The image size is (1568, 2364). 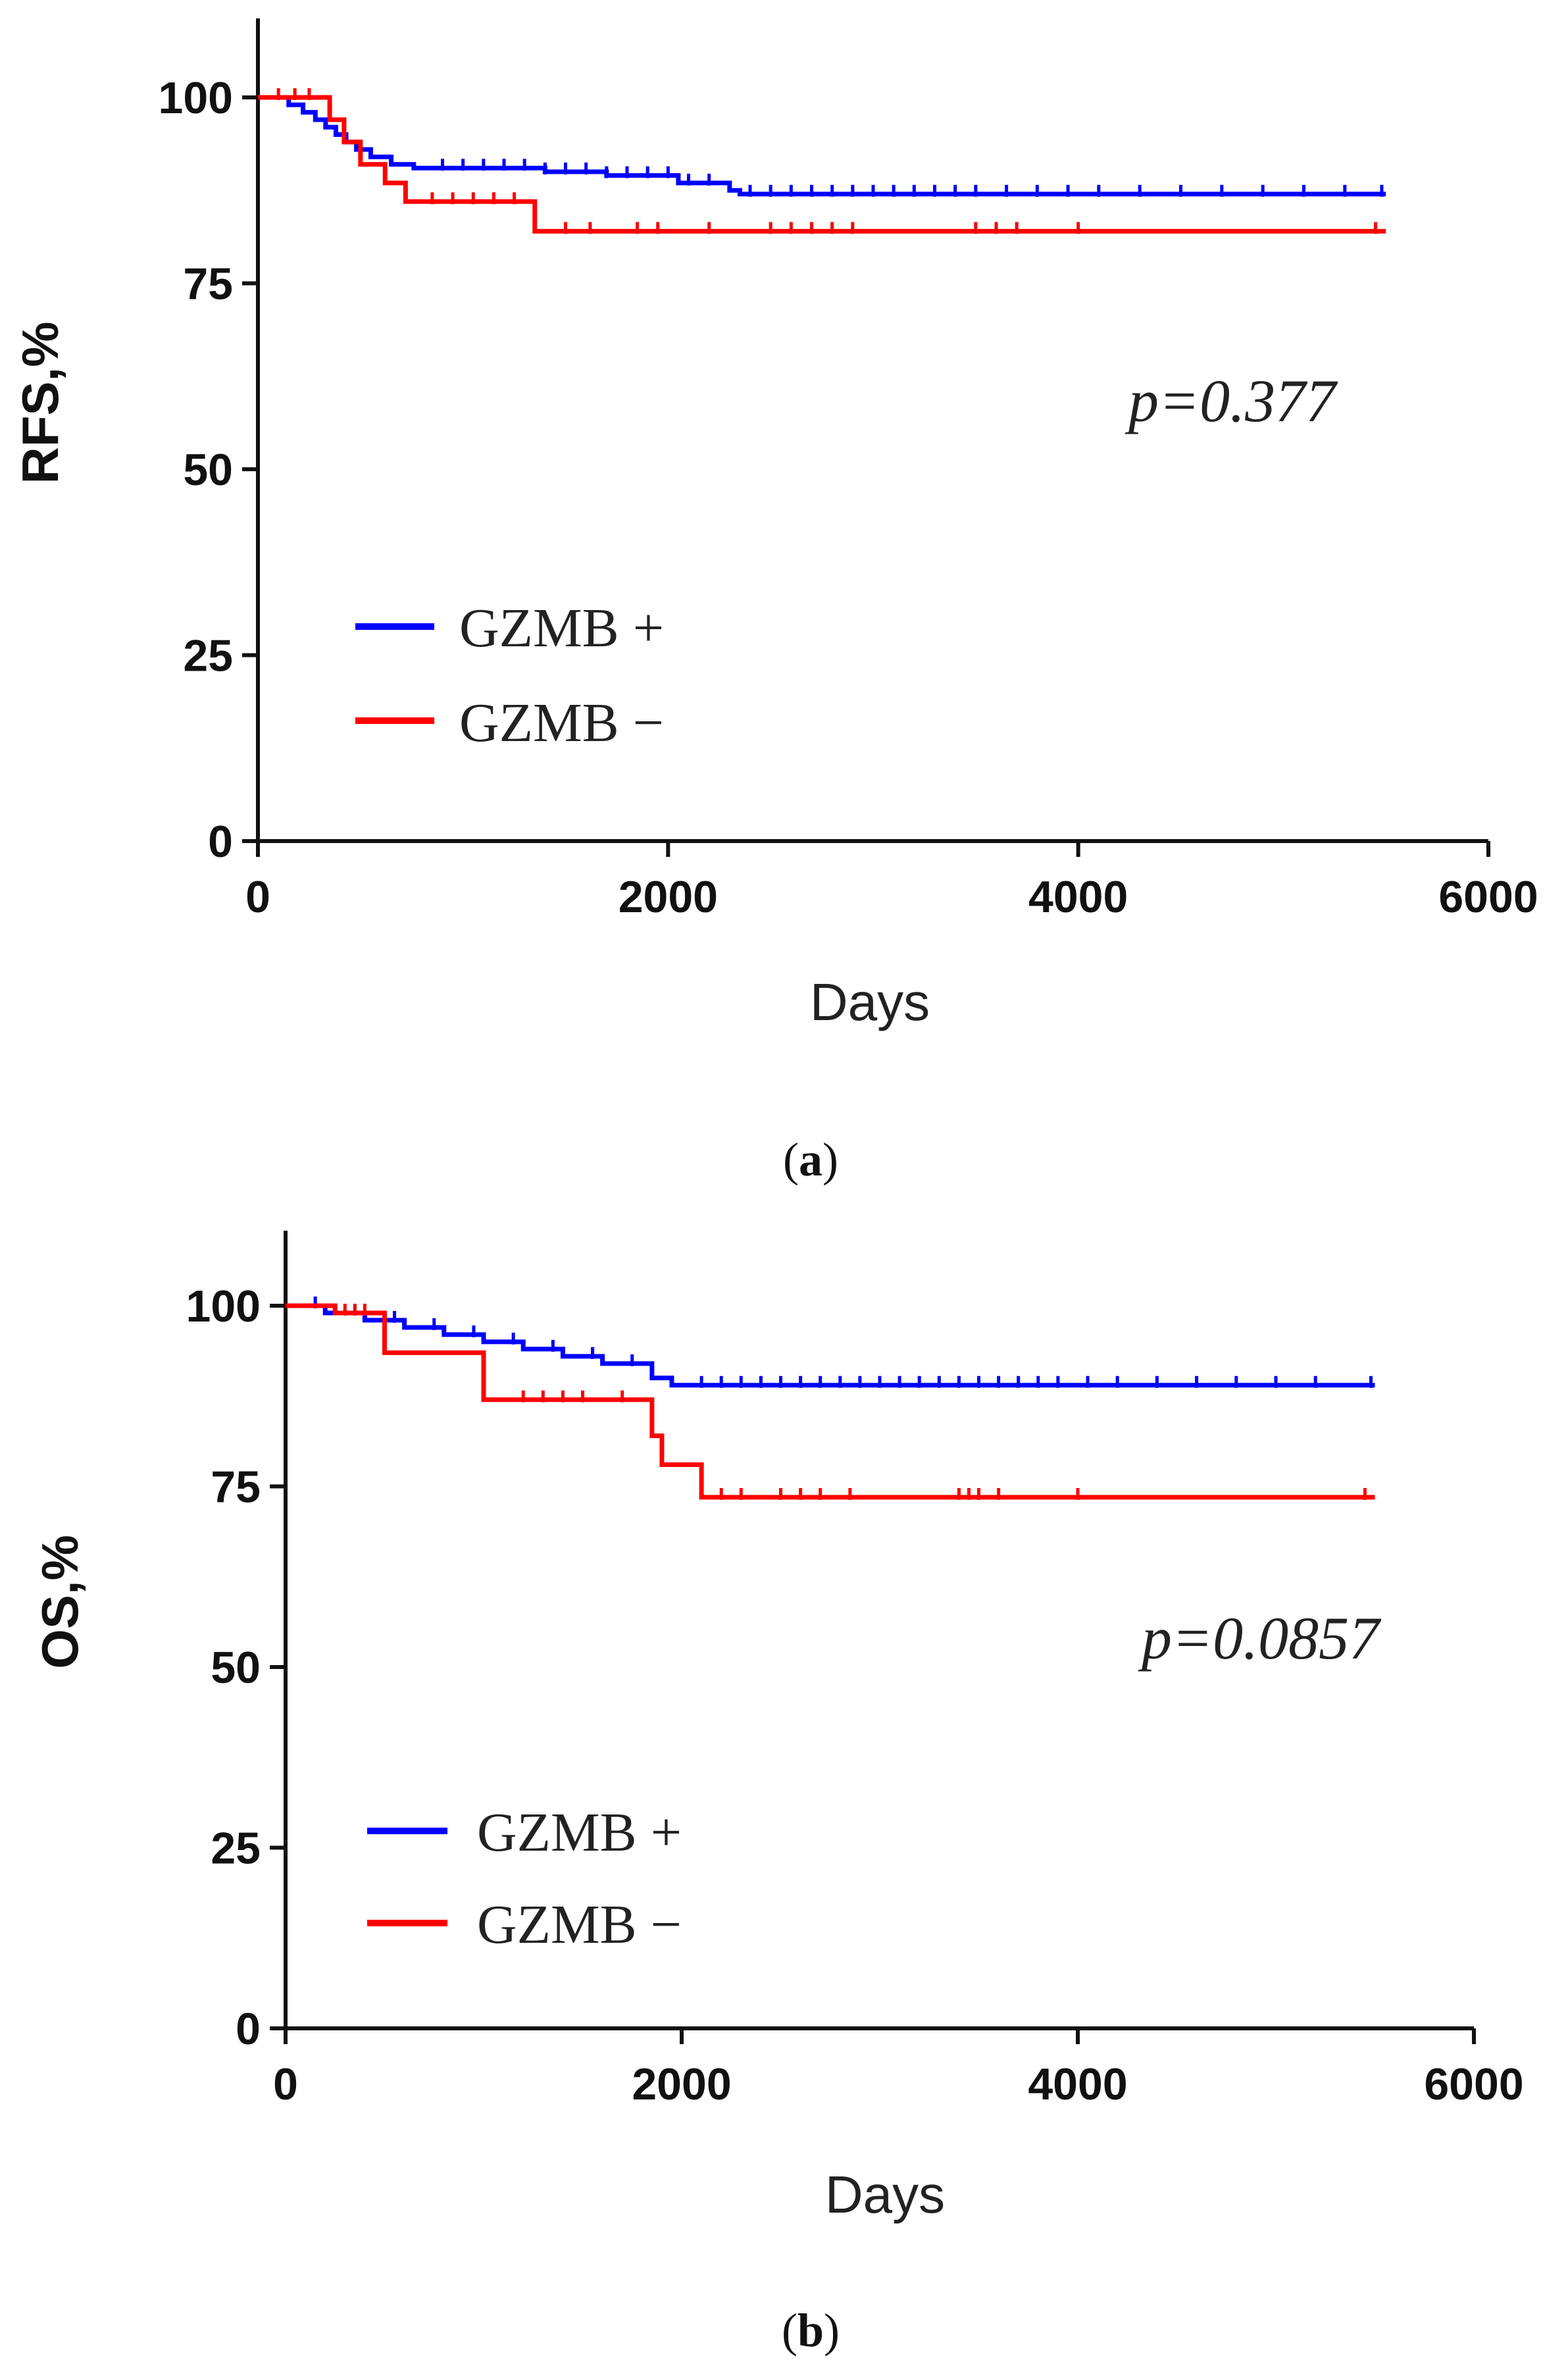 I want to click on panel-b-ylabel: OS,%, so click(x=60, y=1602).